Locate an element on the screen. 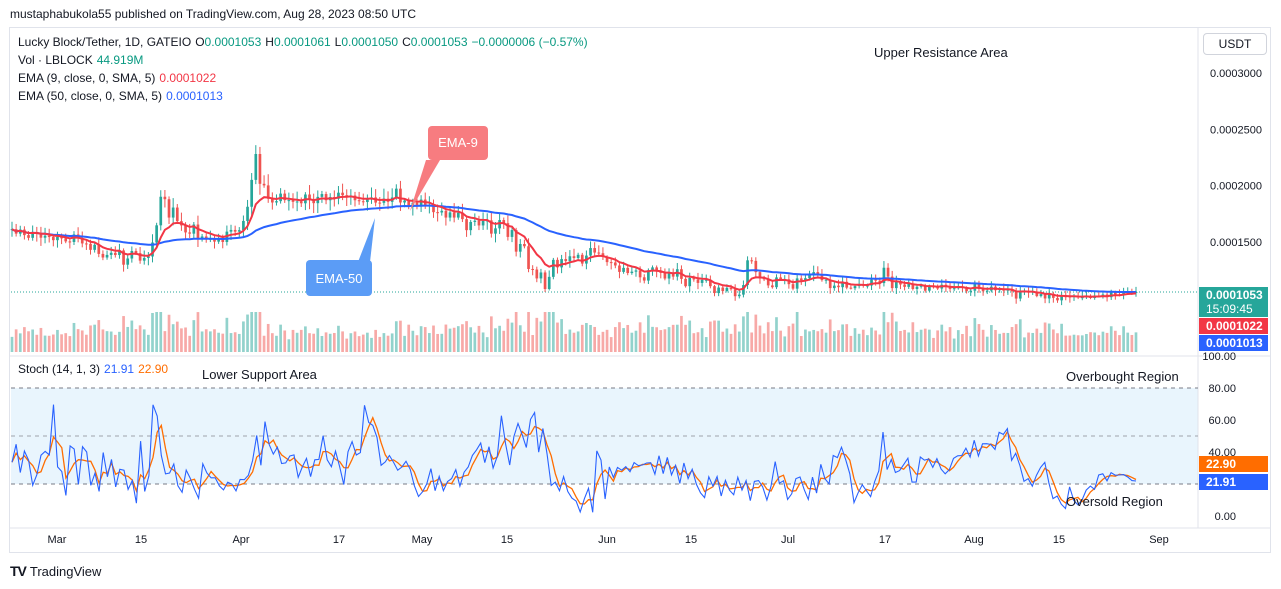 Image resolution: width=1281 pixels, height=589 pixels. lower-support-label: Lower Support Area is located at coordinates (259, 374).